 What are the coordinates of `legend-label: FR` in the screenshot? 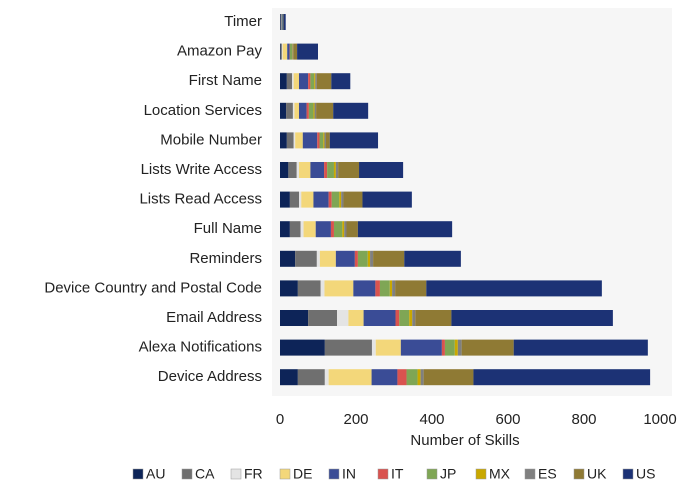 It's located at (253, 474).